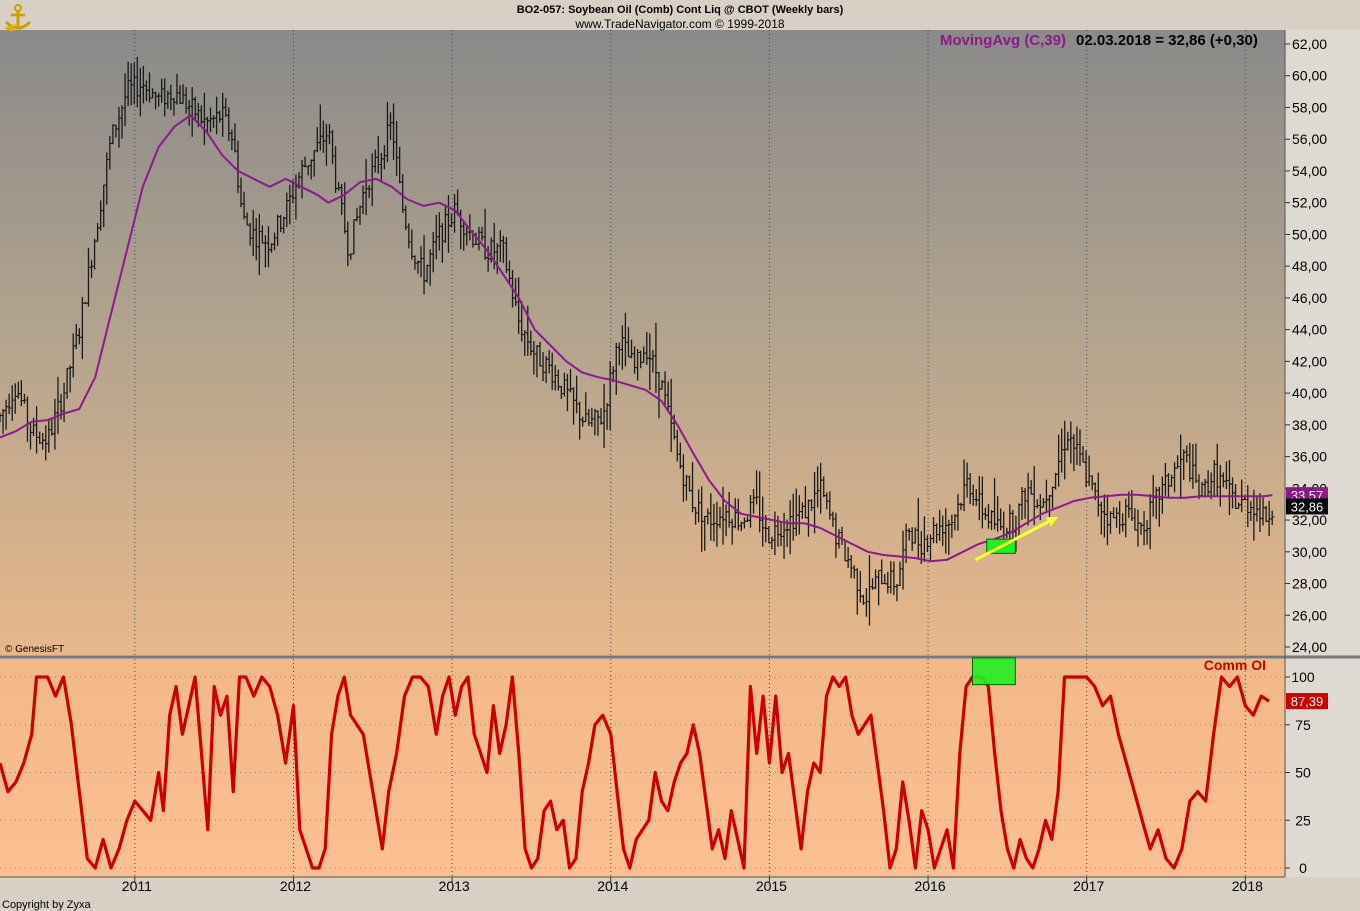  I want to click on price-tick-label: 36,00, so click(1309, 457).